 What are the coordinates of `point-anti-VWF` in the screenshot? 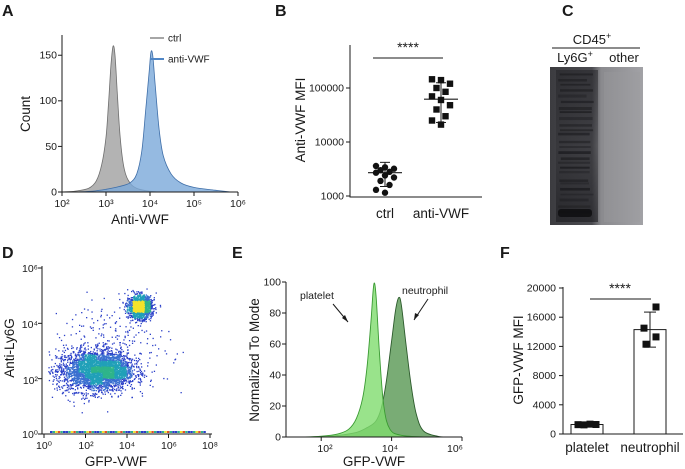 It's located at (445, 116).